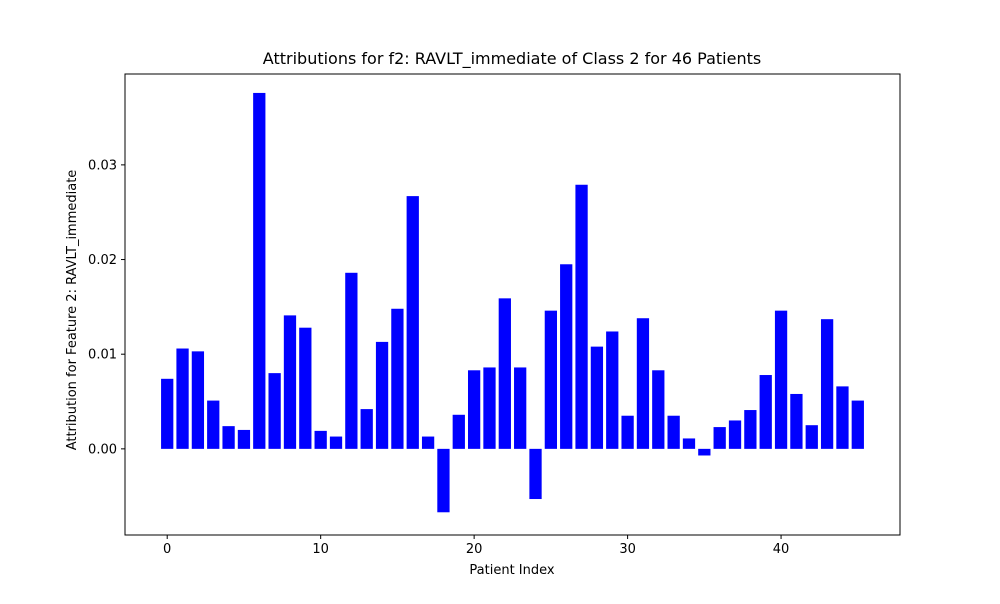 This screenshot has width=1000, height=604. What do you see at coordinates (106, 307) in the screenshot?
I see `y-ticks: 0.00 0.01 0.02 0.03` at bounding box center [106, 307].